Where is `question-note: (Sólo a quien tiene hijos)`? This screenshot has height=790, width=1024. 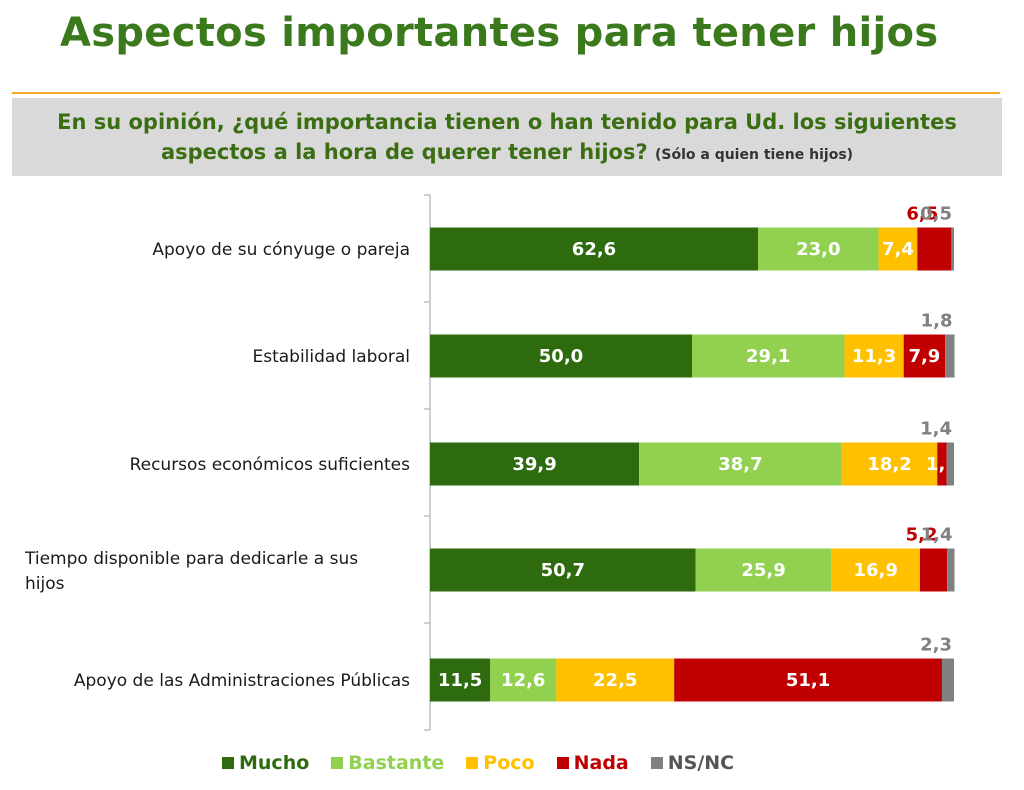 question-note: (Sólo a quien tiene hijos) is located at coordinates (754, 155).